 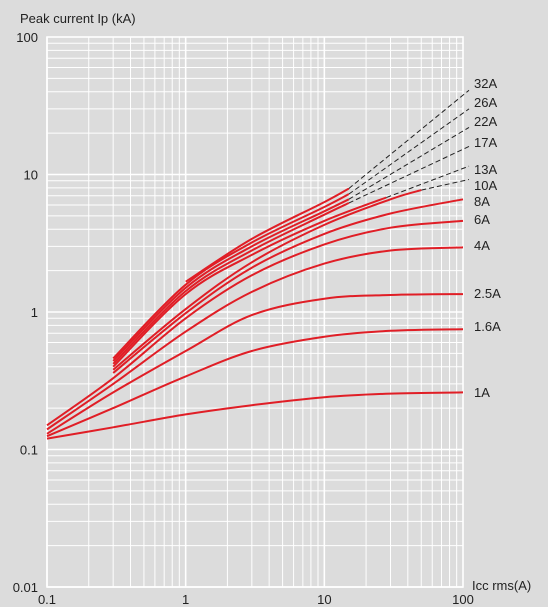 I want to click on y-tick-label: 100, so click(x=27, y=37).